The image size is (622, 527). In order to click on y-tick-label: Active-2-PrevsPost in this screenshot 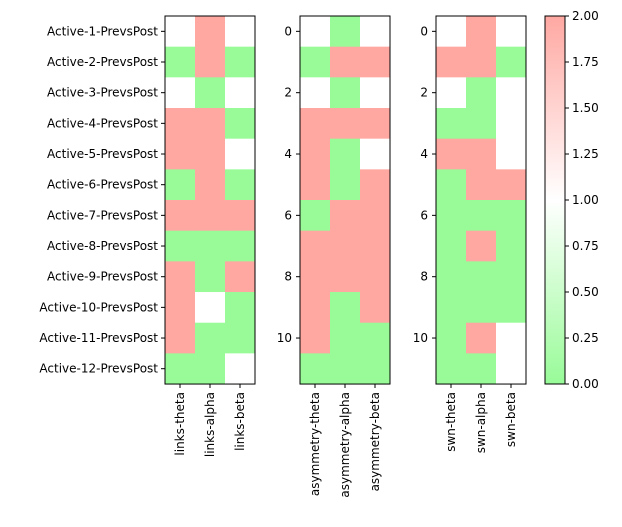, I will do `click(102, 62)`.